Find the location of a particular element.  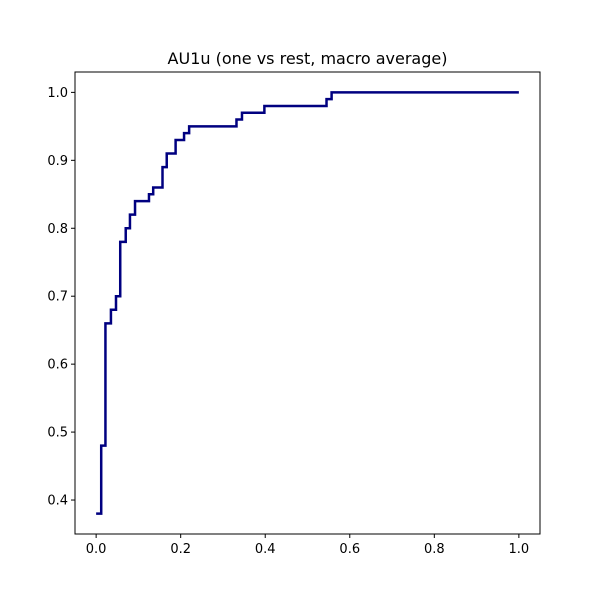

y-tick-label: 1.0 is located at coordinates (57, 93).